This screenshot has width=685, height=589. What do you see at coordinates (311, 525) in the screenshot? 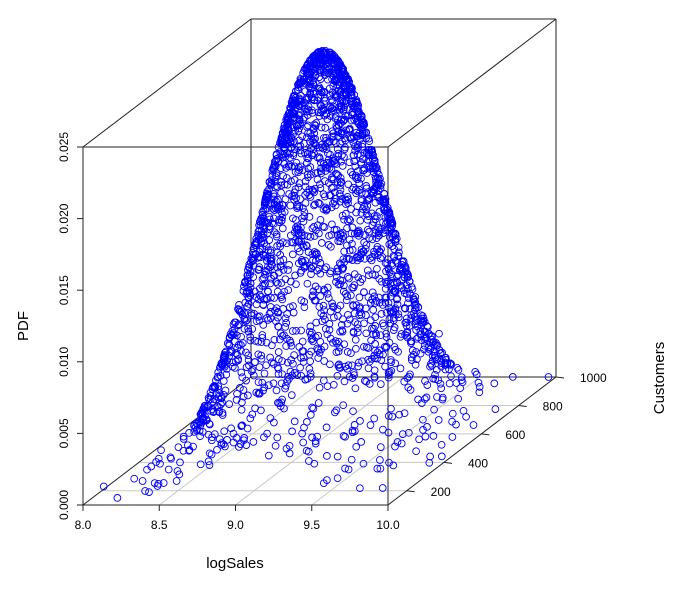
I see `x-tick-label: 9.5` at bounding box center [311, 525].